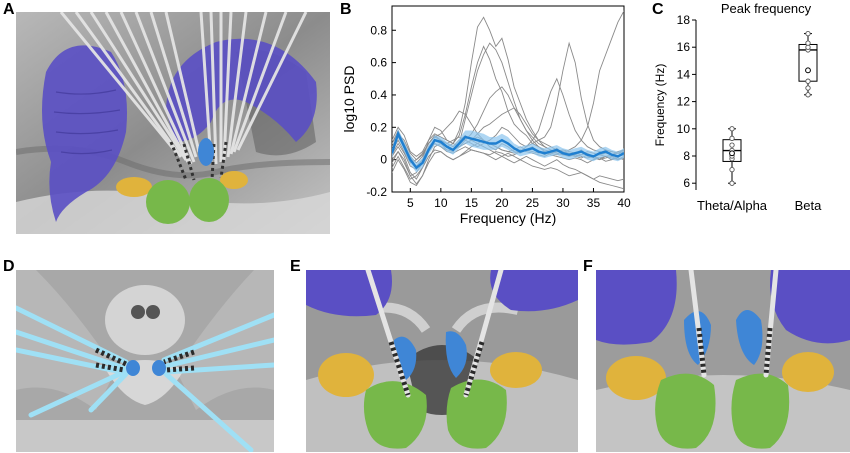  What do you see at coordinates (133, 368) in the screenshot?
I see `red-nucleus-d` at bounding box center [133, 368].